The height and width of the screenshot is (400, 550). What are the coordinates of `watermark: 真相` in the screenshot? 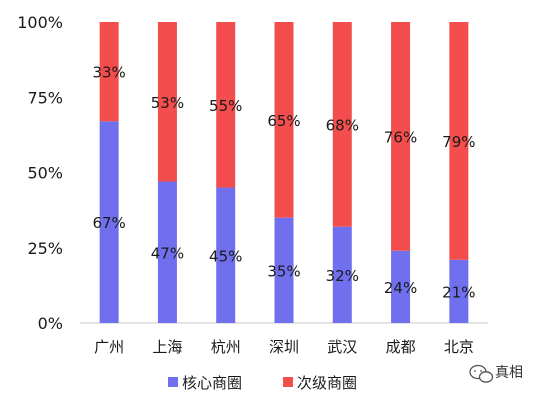 It's located at (496, 373).